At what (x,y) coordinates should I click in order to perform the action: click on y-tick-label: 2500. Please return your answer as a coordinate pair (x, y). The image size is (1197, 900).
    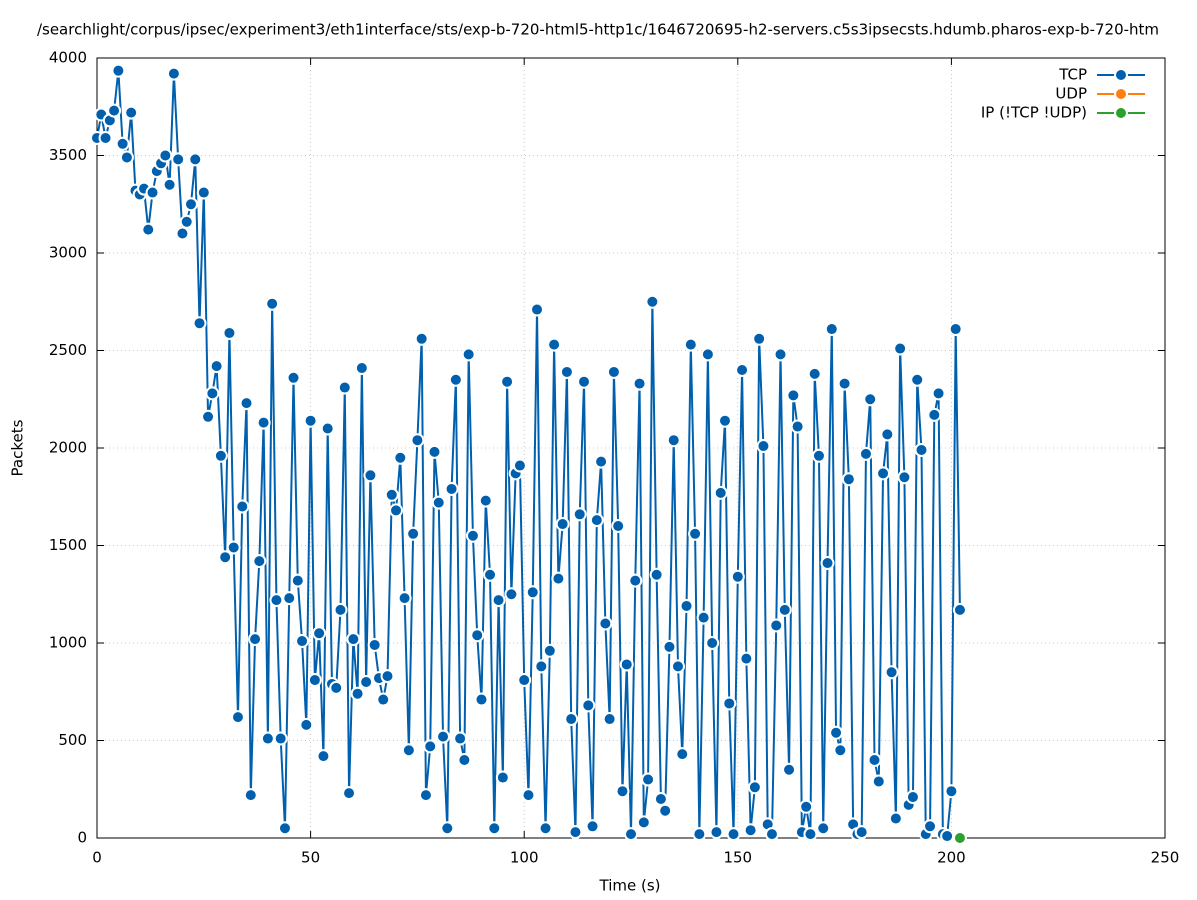
    Looking at the image, I should click on (68, 350).